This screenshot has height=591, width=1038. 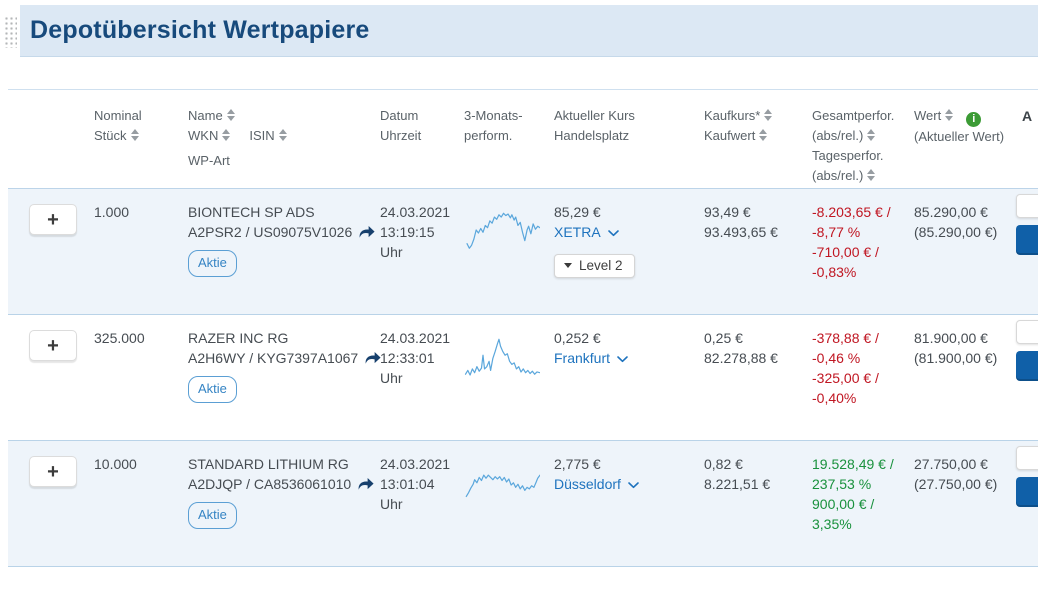 What do you see at coordinates (871, 175) in the screenshot?
I see `sort-icon-tagesperf` at bounding box center [871, 175].